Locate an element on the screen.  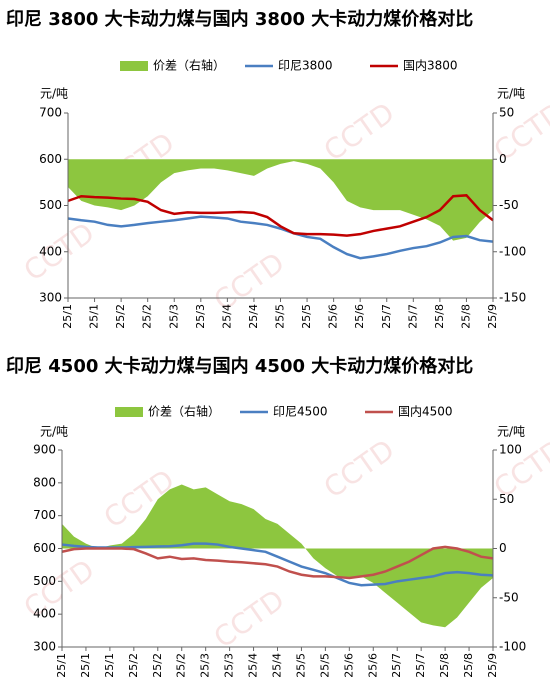
y2-tick-label: 100 is located at coordinates (510, 450).